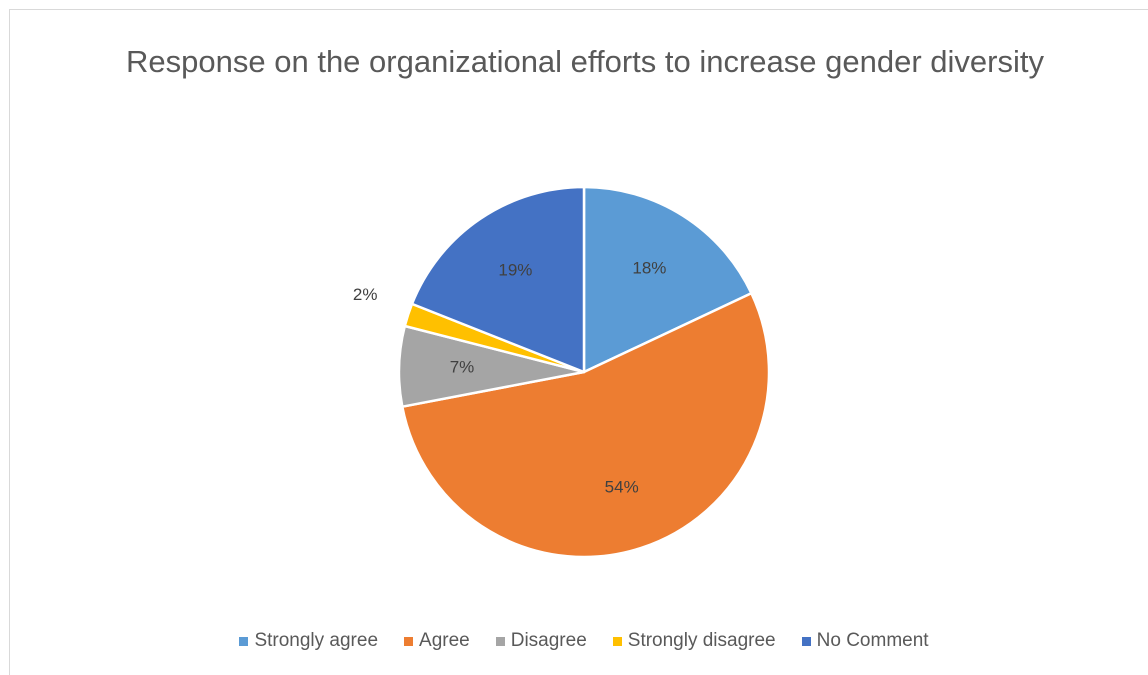 Image resolution: width=1148 pixels, height=675 pixels. What do you see at coordinates (510, 377) in the screenshot?
I see `pie-data-labels: 18% 54% 7% 2% 19%` at bounding box center [510, 377].